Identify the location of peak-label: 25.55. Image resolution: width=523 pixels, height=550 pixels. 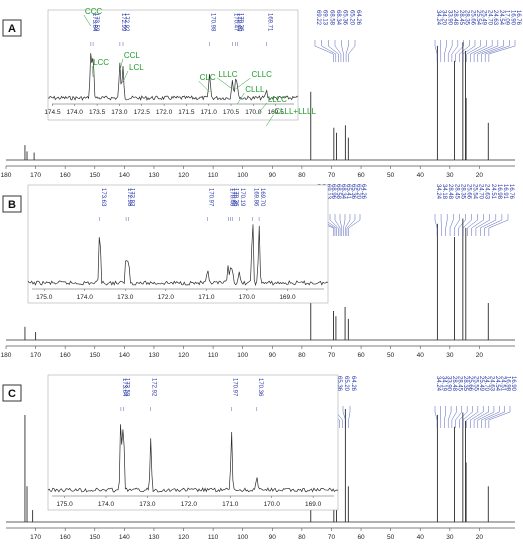
(476, 384).